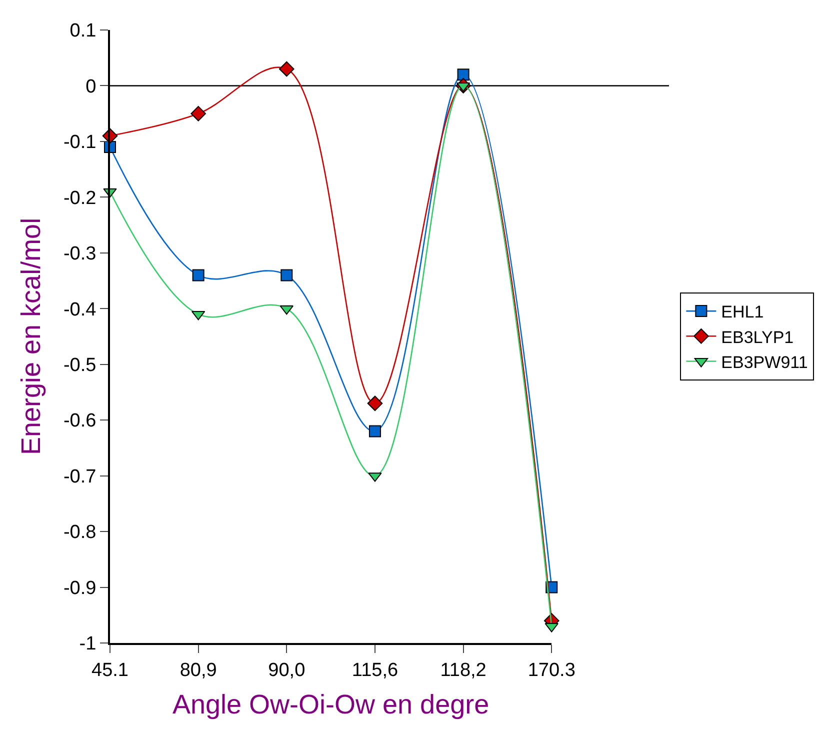 Image resolution: width=824 pixels, height=753 pixels. Describe the element at coordinates (552, 670) in the screenshot. I see `x-tick-label: 170.3` at that location.